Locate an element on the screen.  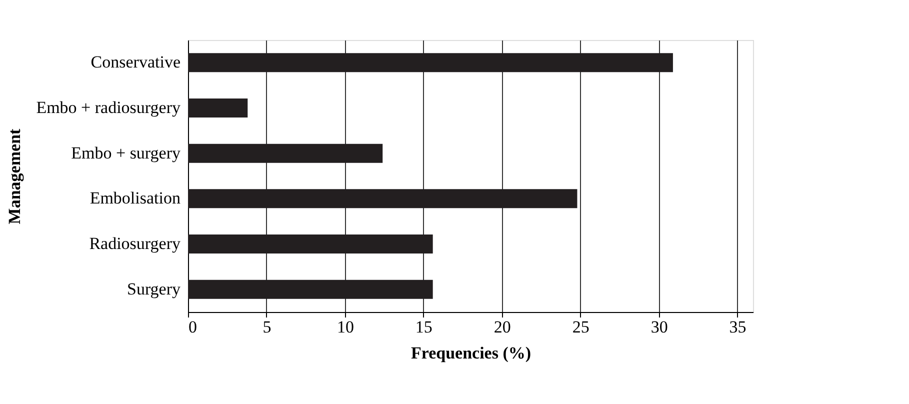
y-axis-title: Management is located at coordinates (14, 176).